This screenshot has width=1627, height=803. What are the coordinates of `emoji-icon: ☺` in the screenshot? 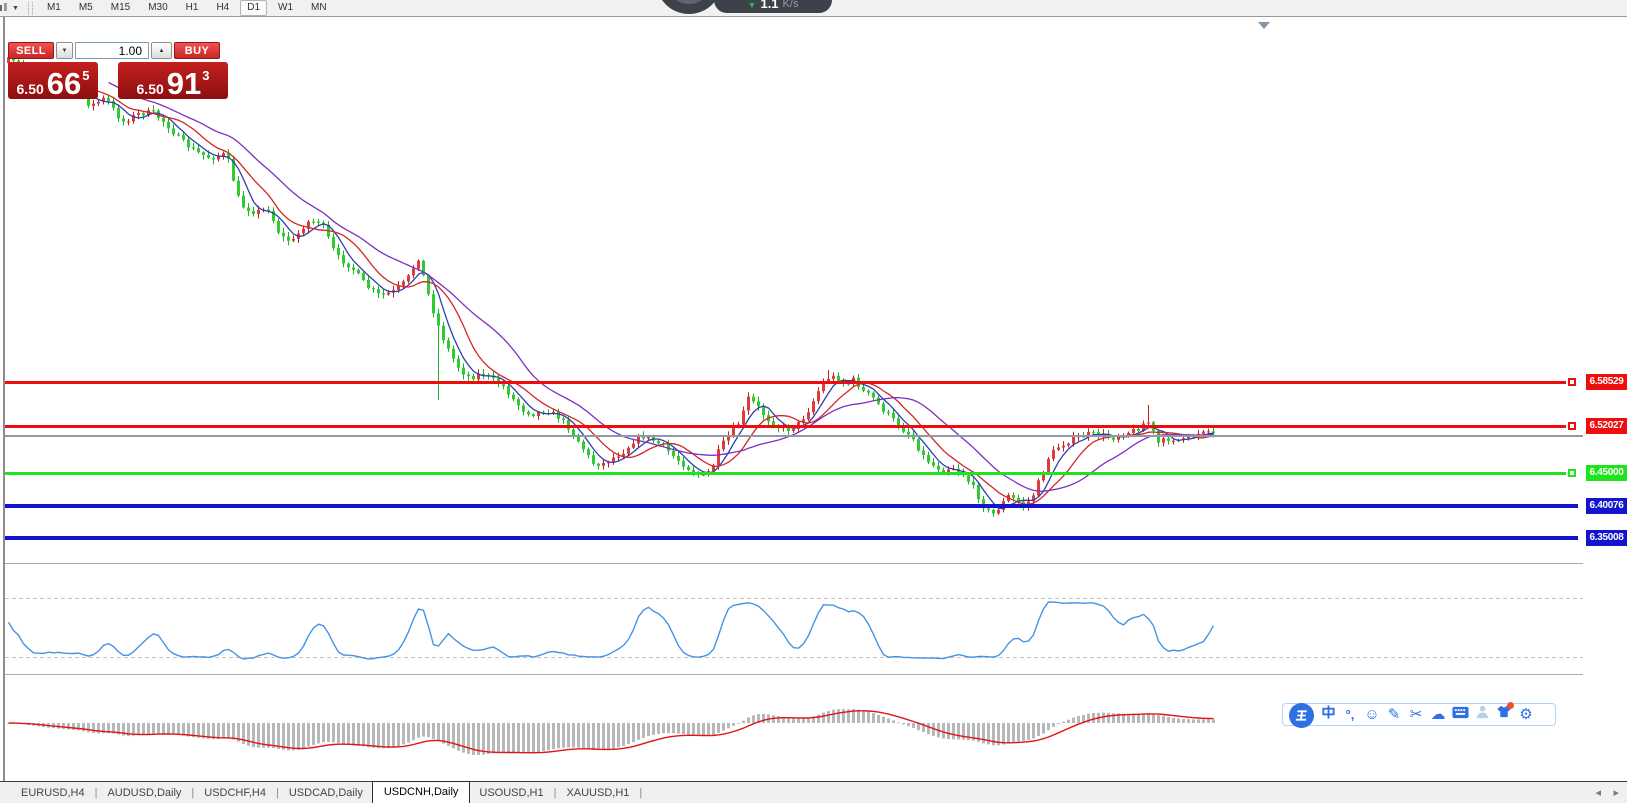 It's located at (1372, 714).